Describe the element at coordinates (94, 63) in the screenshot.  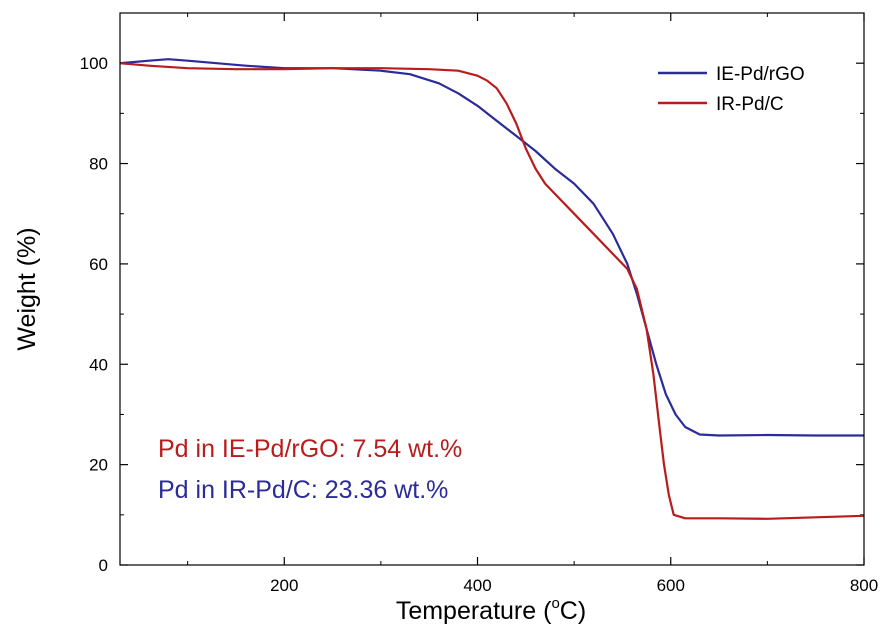
I see `y-tick-label: 100` at that location.